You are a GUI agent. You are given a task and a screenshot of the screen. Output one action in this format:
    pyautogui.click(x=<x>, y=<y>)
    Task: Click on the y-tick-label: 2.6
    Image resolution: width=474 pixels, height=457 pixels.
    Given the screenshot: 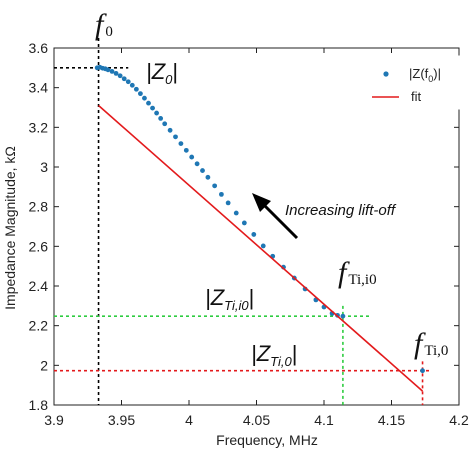 What is the action you would take?
    pyautogui.click(x=39, y=246)
    